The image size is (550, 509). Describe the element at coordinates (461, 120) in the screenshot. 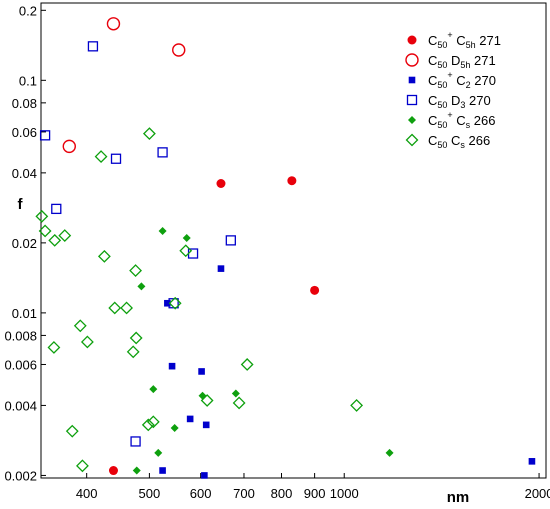

I see `legend-label: C50+ Cs 266` at that location.